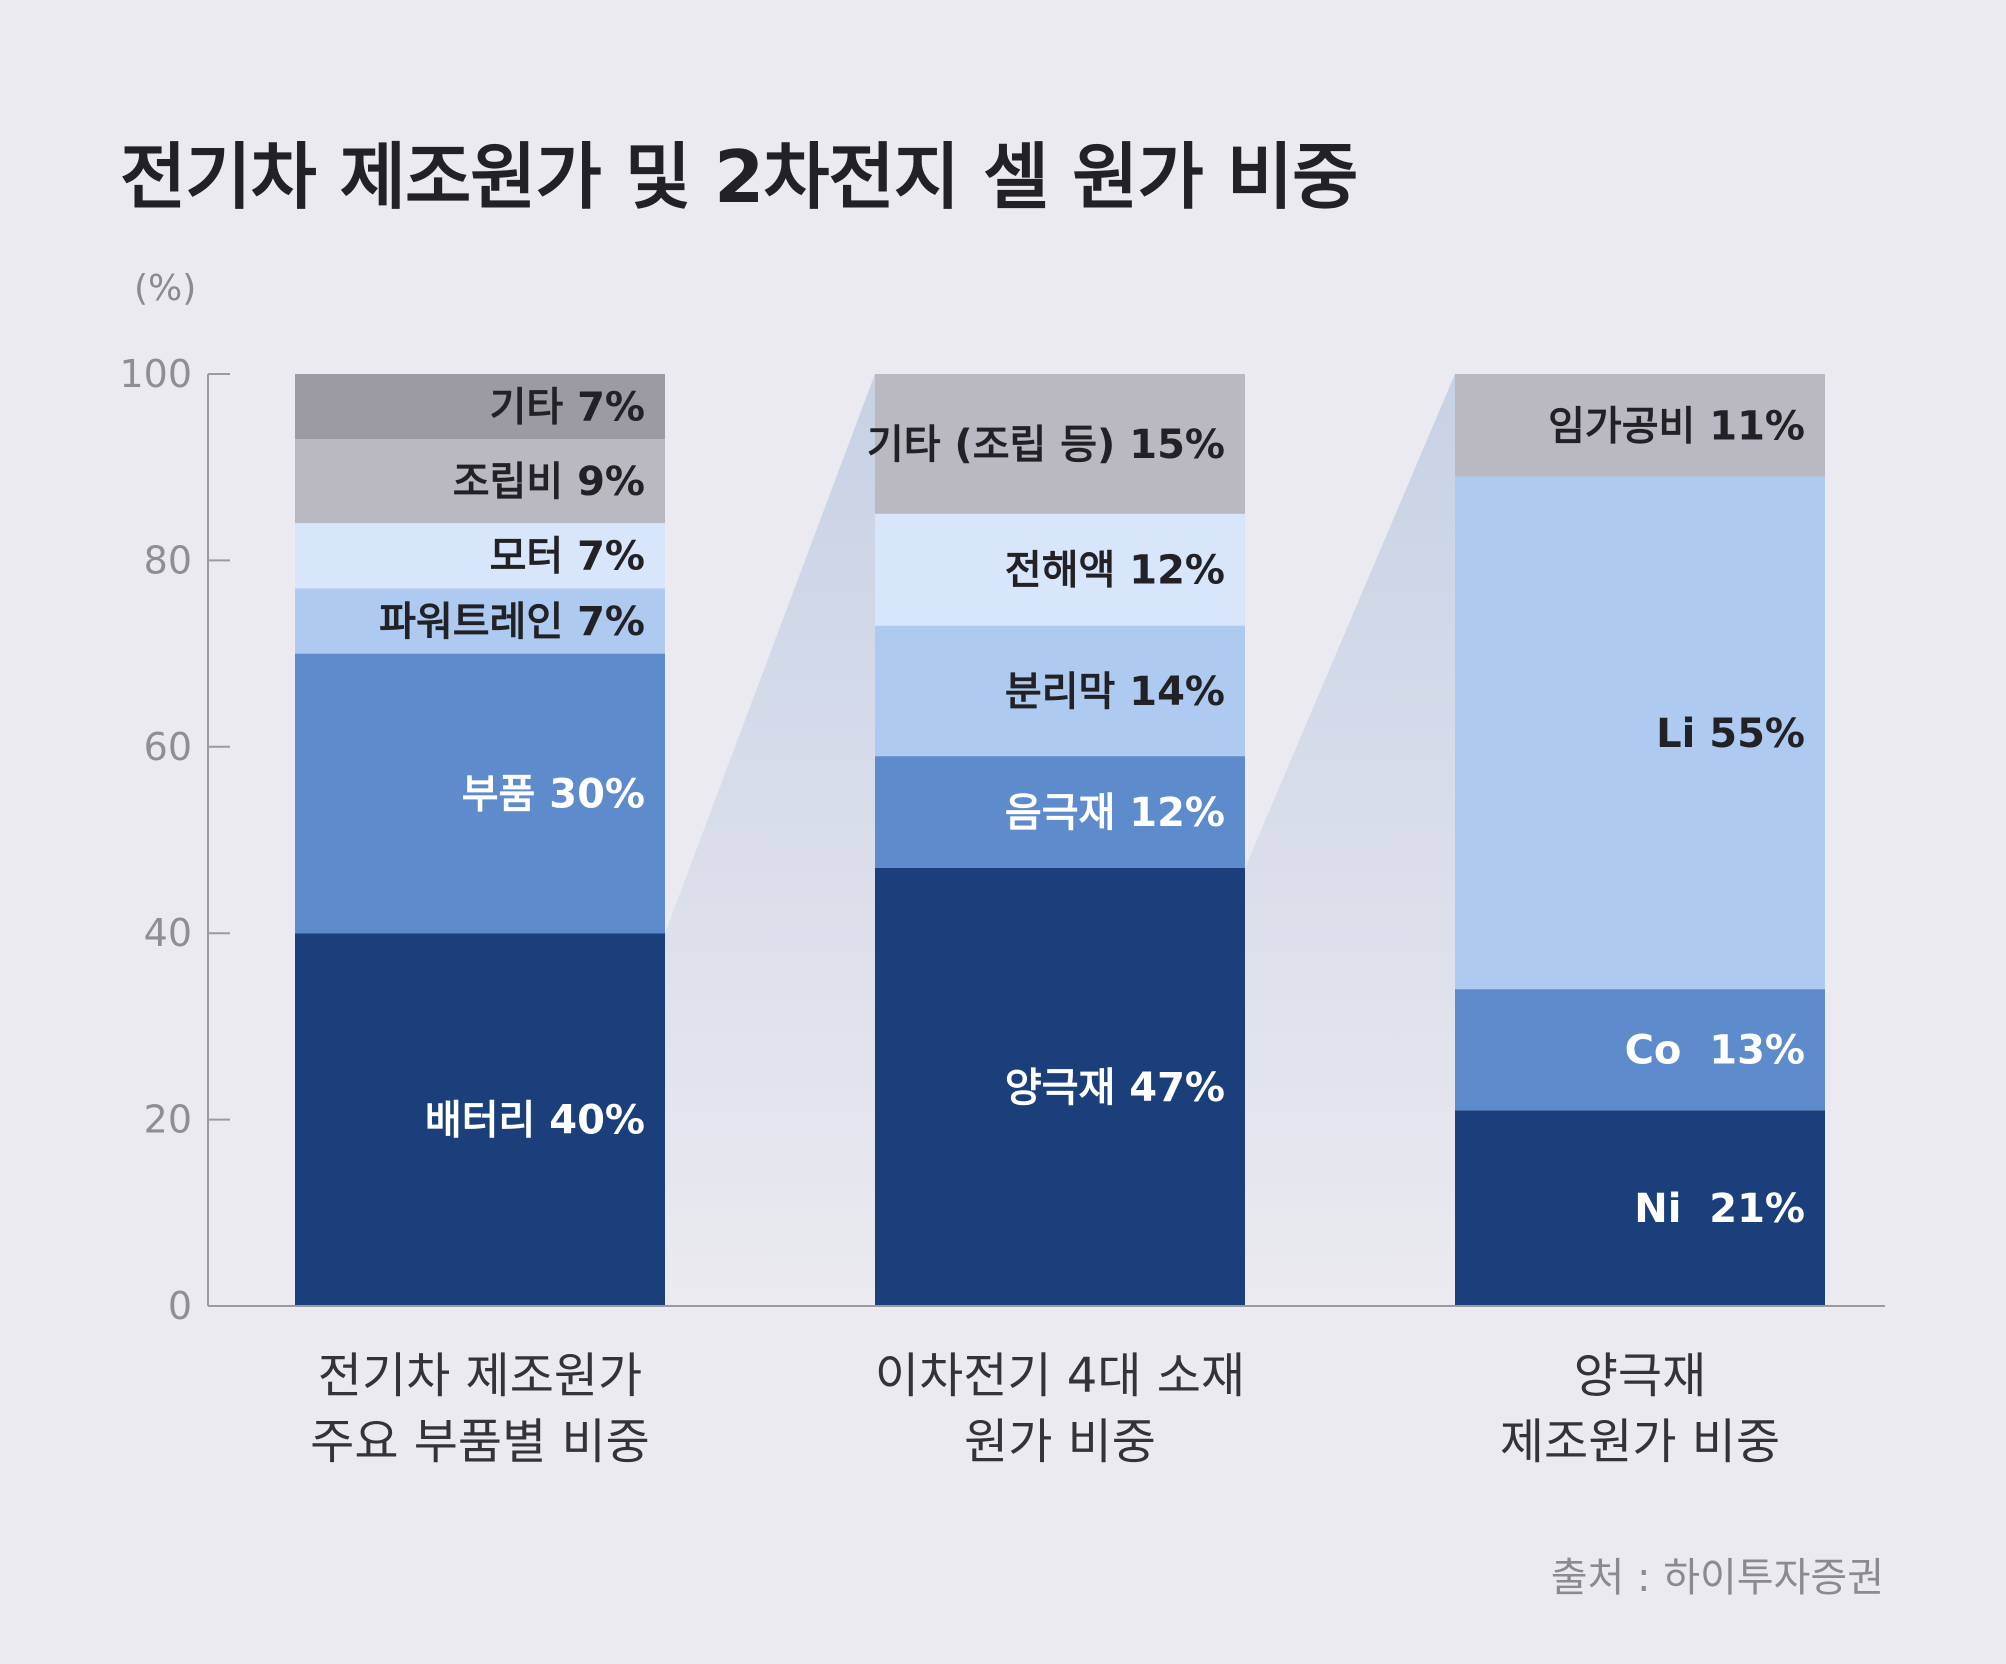  What do you see at coordinates (1715, 1051) in the screenshot?
I see `segment-label: Co 13%` at bounding box center [1715, 1051].